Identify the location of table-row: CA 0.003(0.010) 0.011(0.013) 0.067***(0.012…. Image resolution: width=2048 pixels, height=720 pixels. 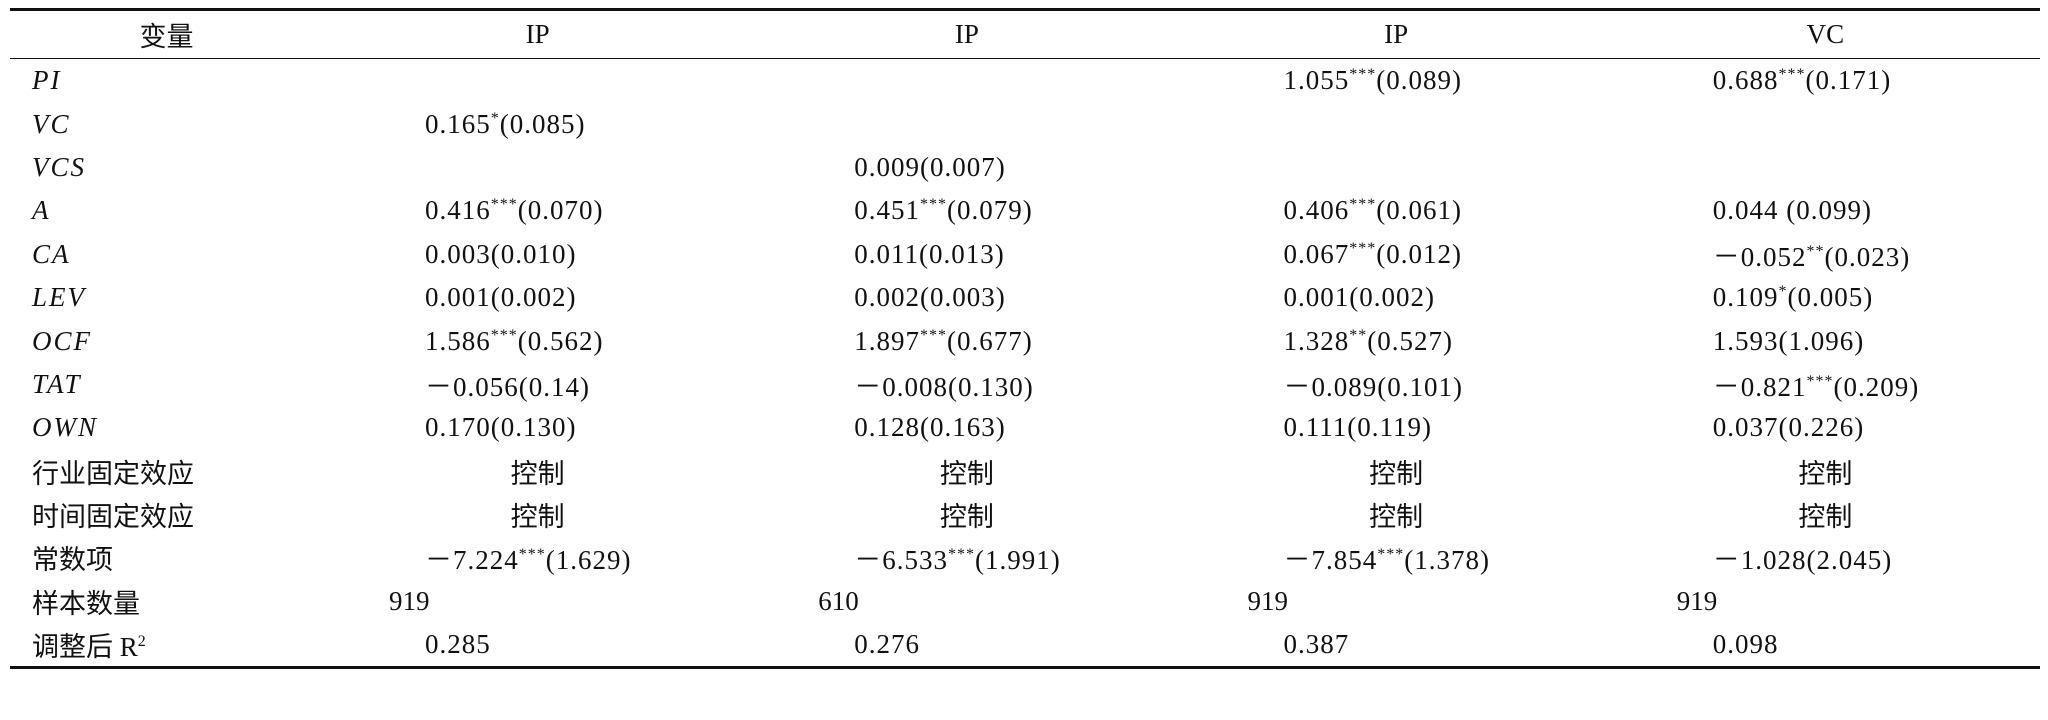
(1025, 254).